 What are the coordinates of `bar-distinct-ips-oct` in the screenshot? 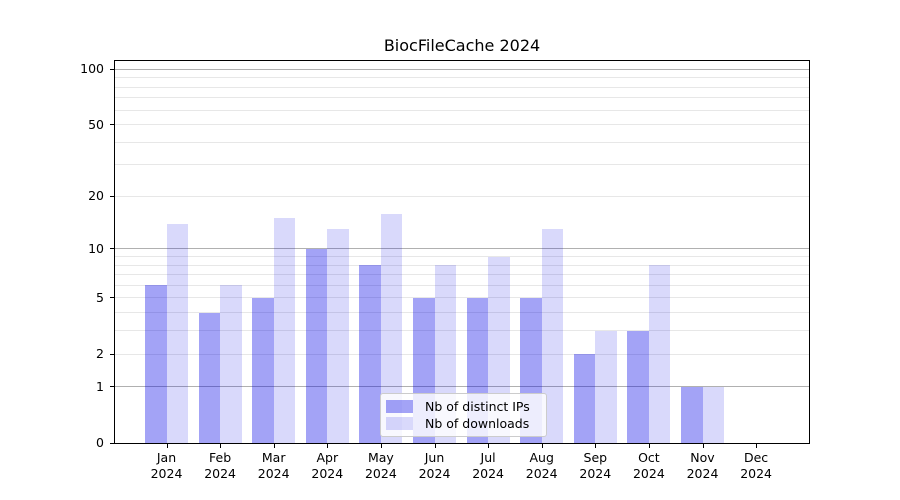 It's located at (638, 386).